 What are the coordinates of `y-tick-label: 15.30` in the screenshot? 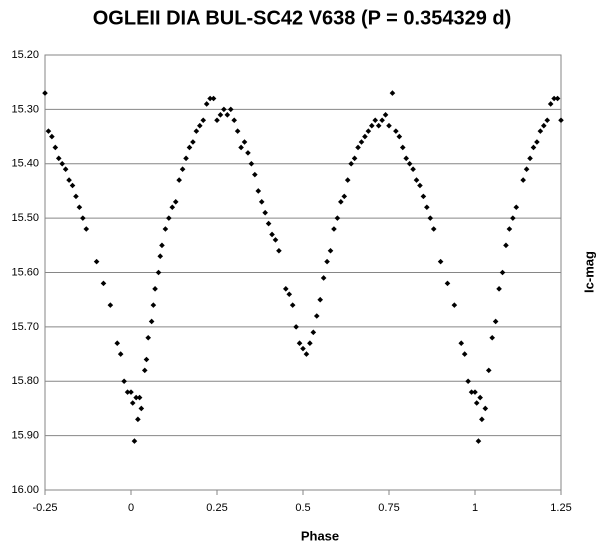 It's located at (25, 109).